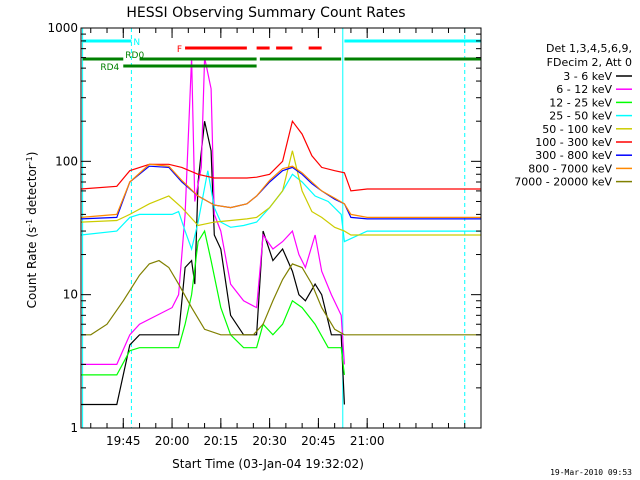 This screenshot has height=480, width=640. Describe the element at coordinates (563, 182) in the screenshot. I see `legend-entry-label: 7000 - 20000 keV` at that location.